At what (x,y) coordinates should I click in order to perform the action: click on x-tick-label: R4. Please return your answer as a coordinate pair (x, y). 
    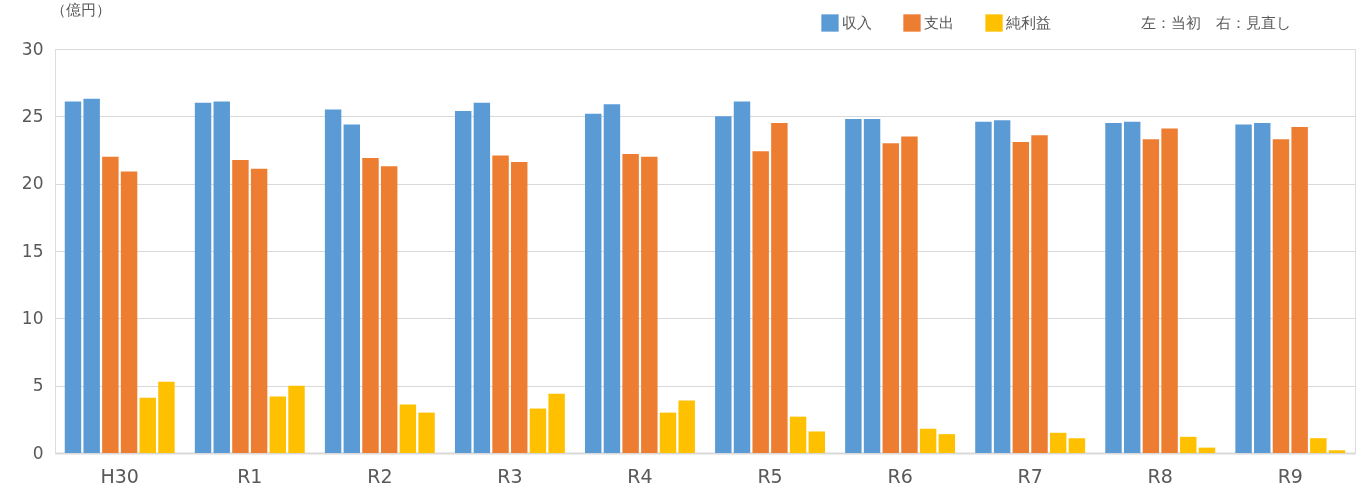
    Looking at the image, I should click on (640, 475).